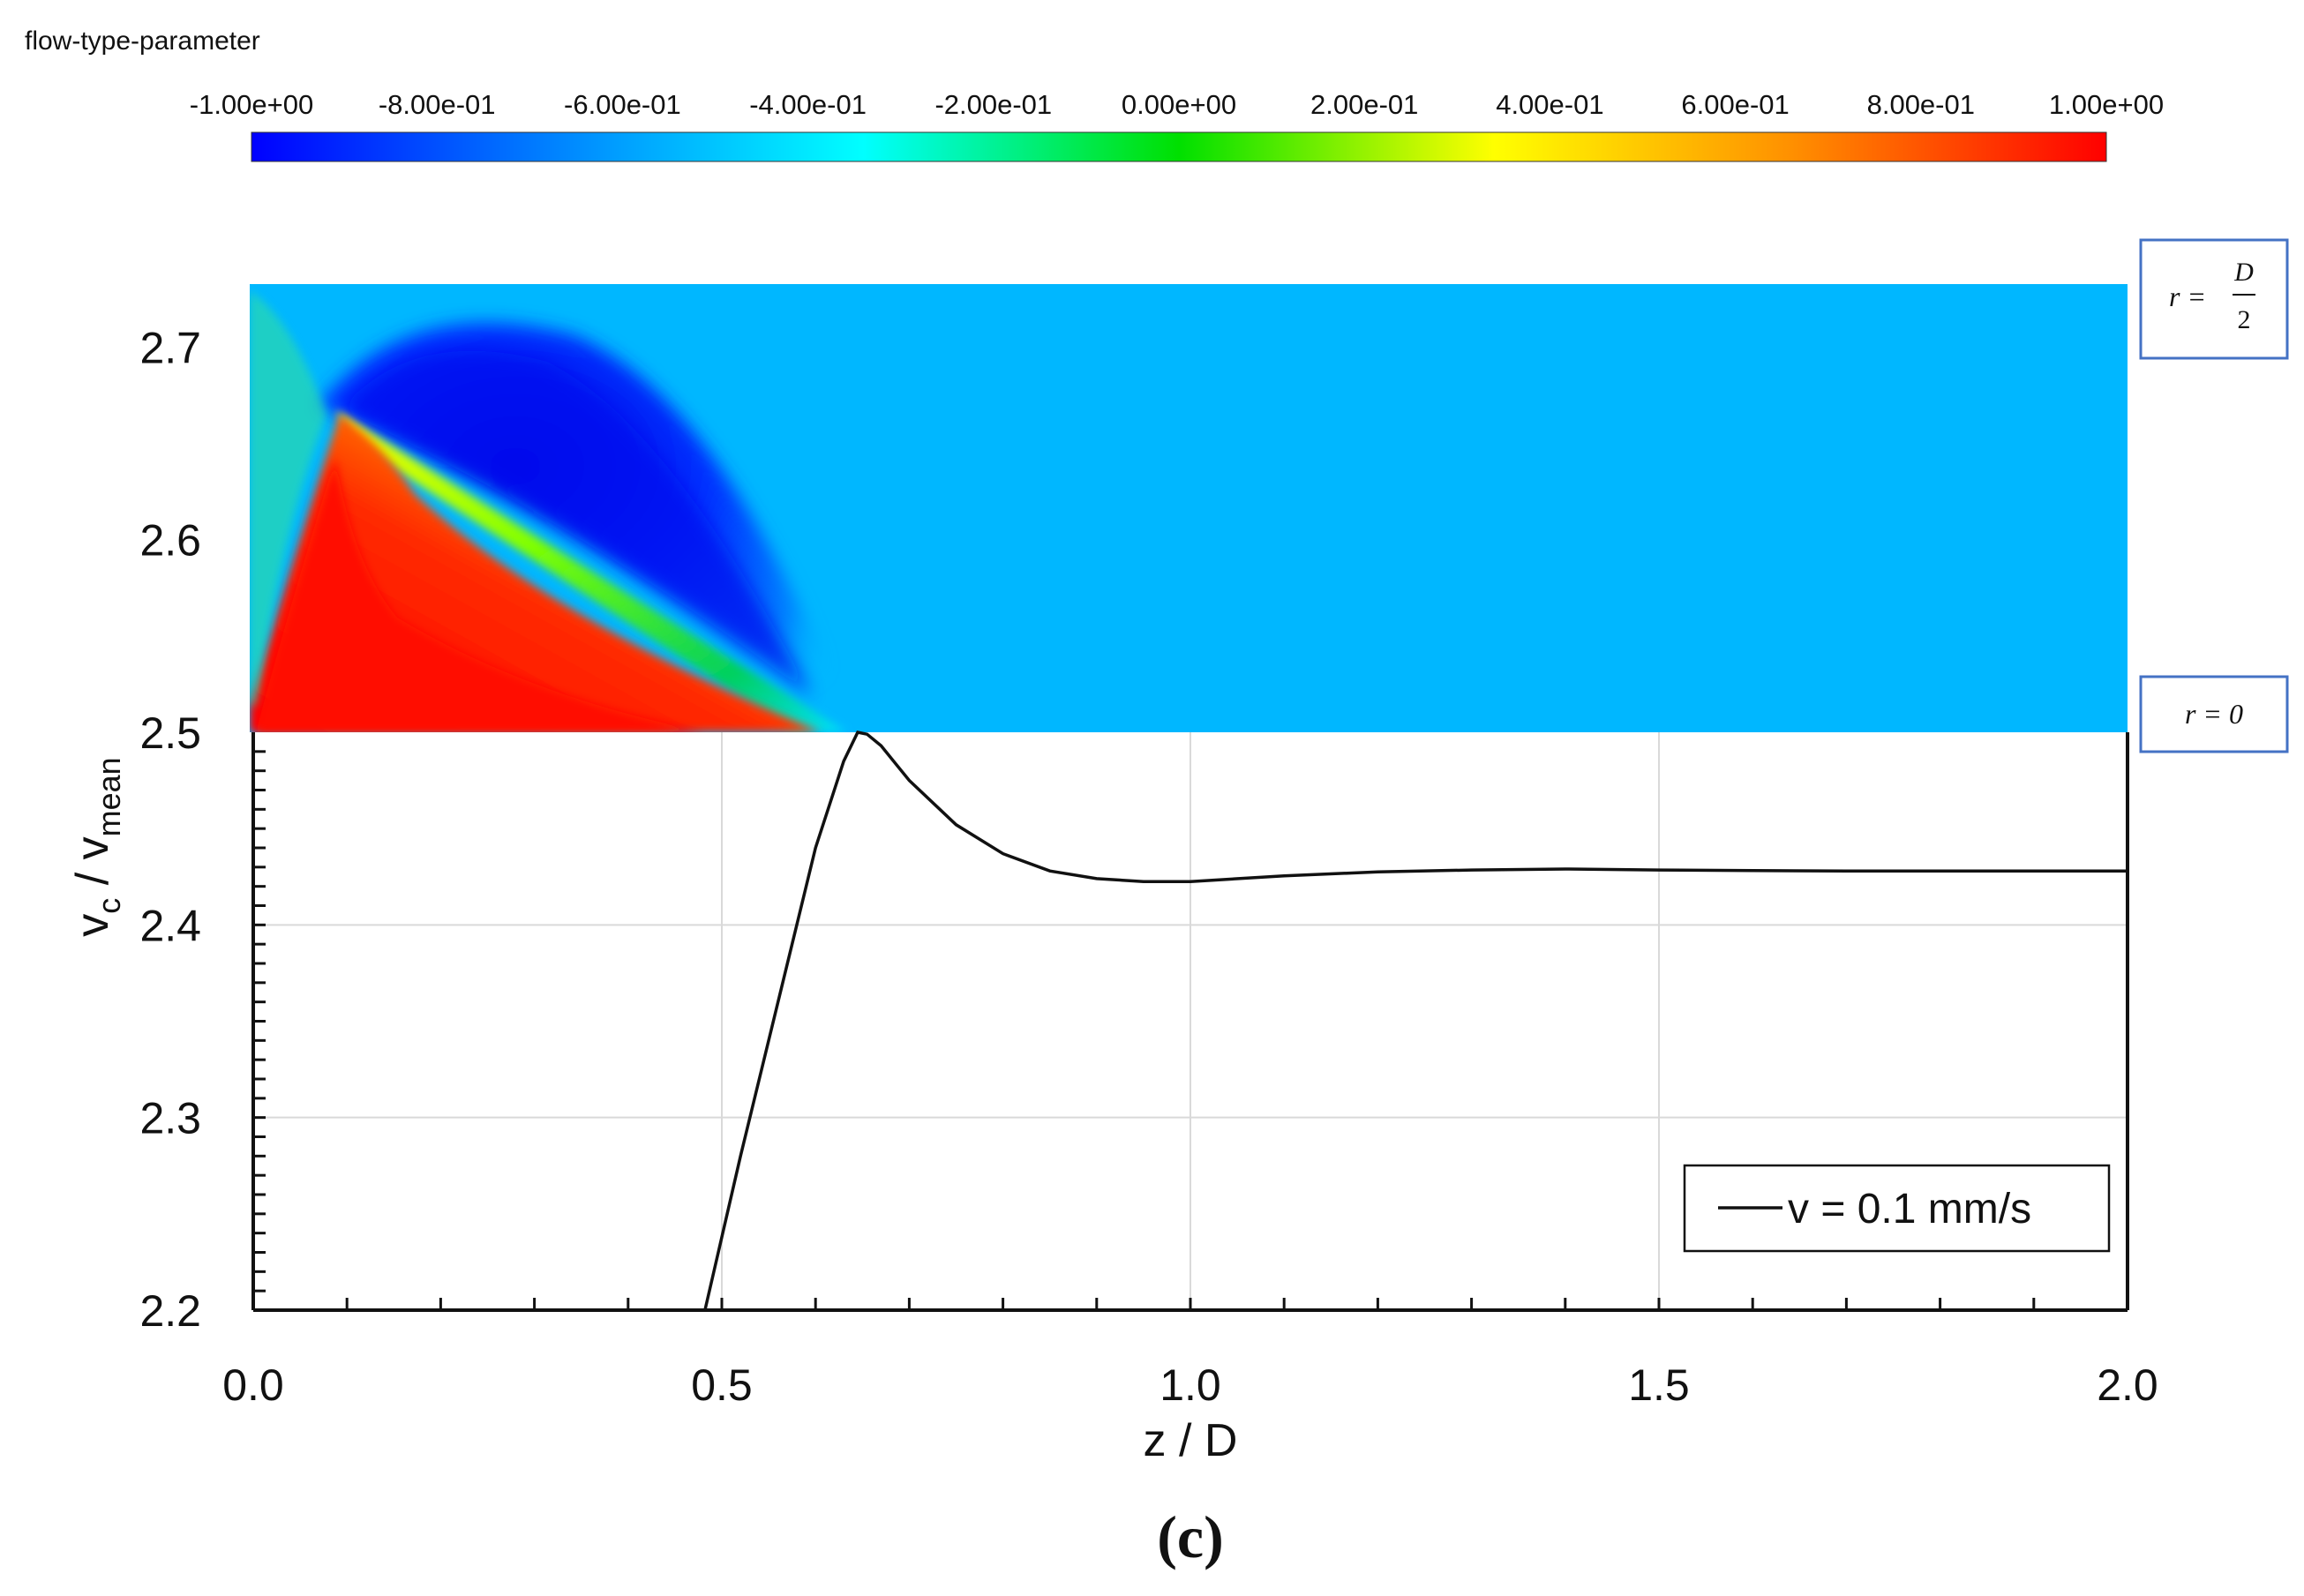 Image resolution: width=2304 pixels, height=1596 pixels. Describe the element at coordinates (170, 1311) in the screenshot. I see `y-tick-label: 2.2` at that location.